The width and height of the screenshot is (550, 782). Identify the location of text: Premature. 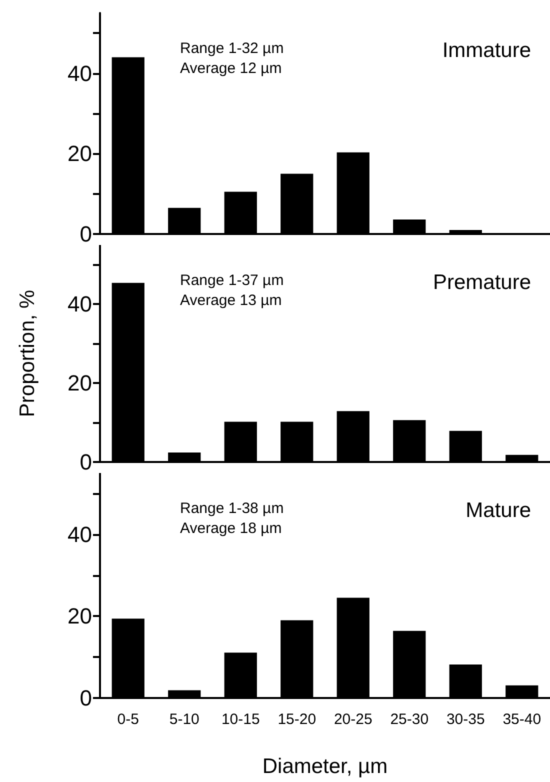
(482, 282).